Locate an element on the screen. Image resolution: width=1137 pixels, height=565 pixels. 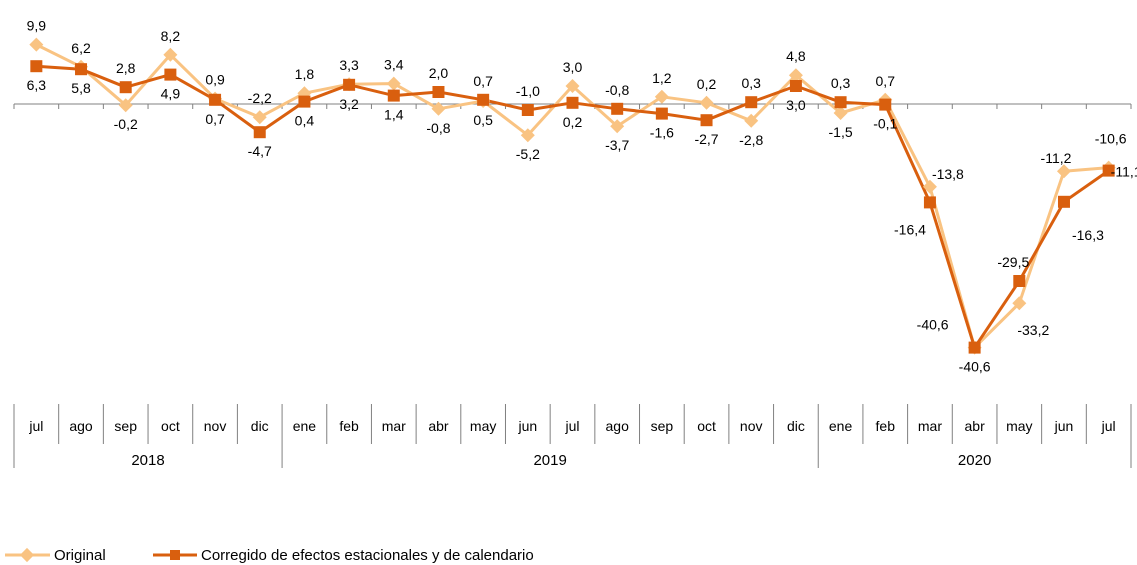
data-label-corregido: -0,1 is located at coordinates (885, 124).